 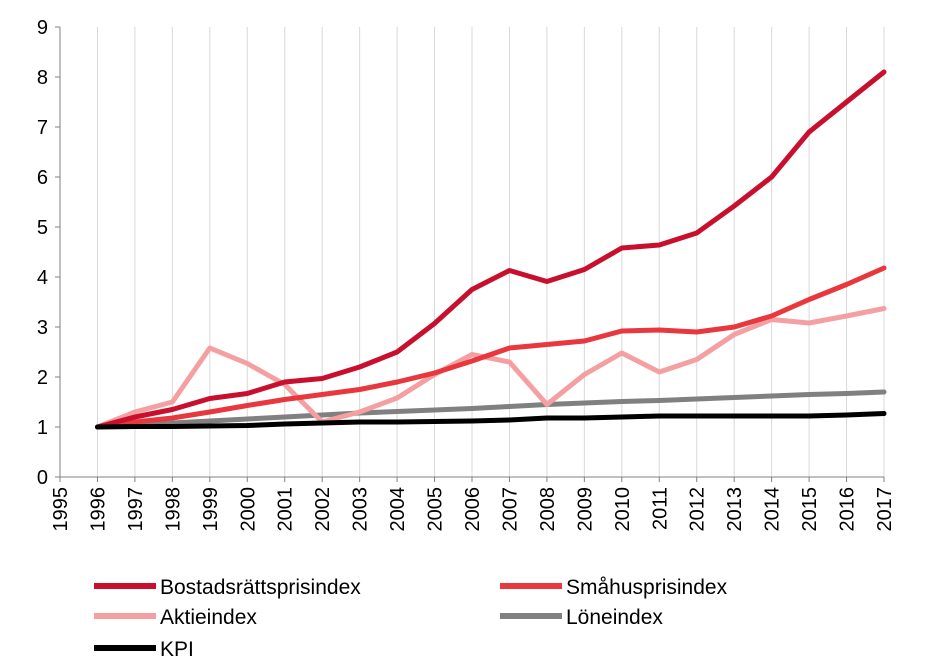 I want to click on x-tick-label: 1999, so click(x=211, y=509).